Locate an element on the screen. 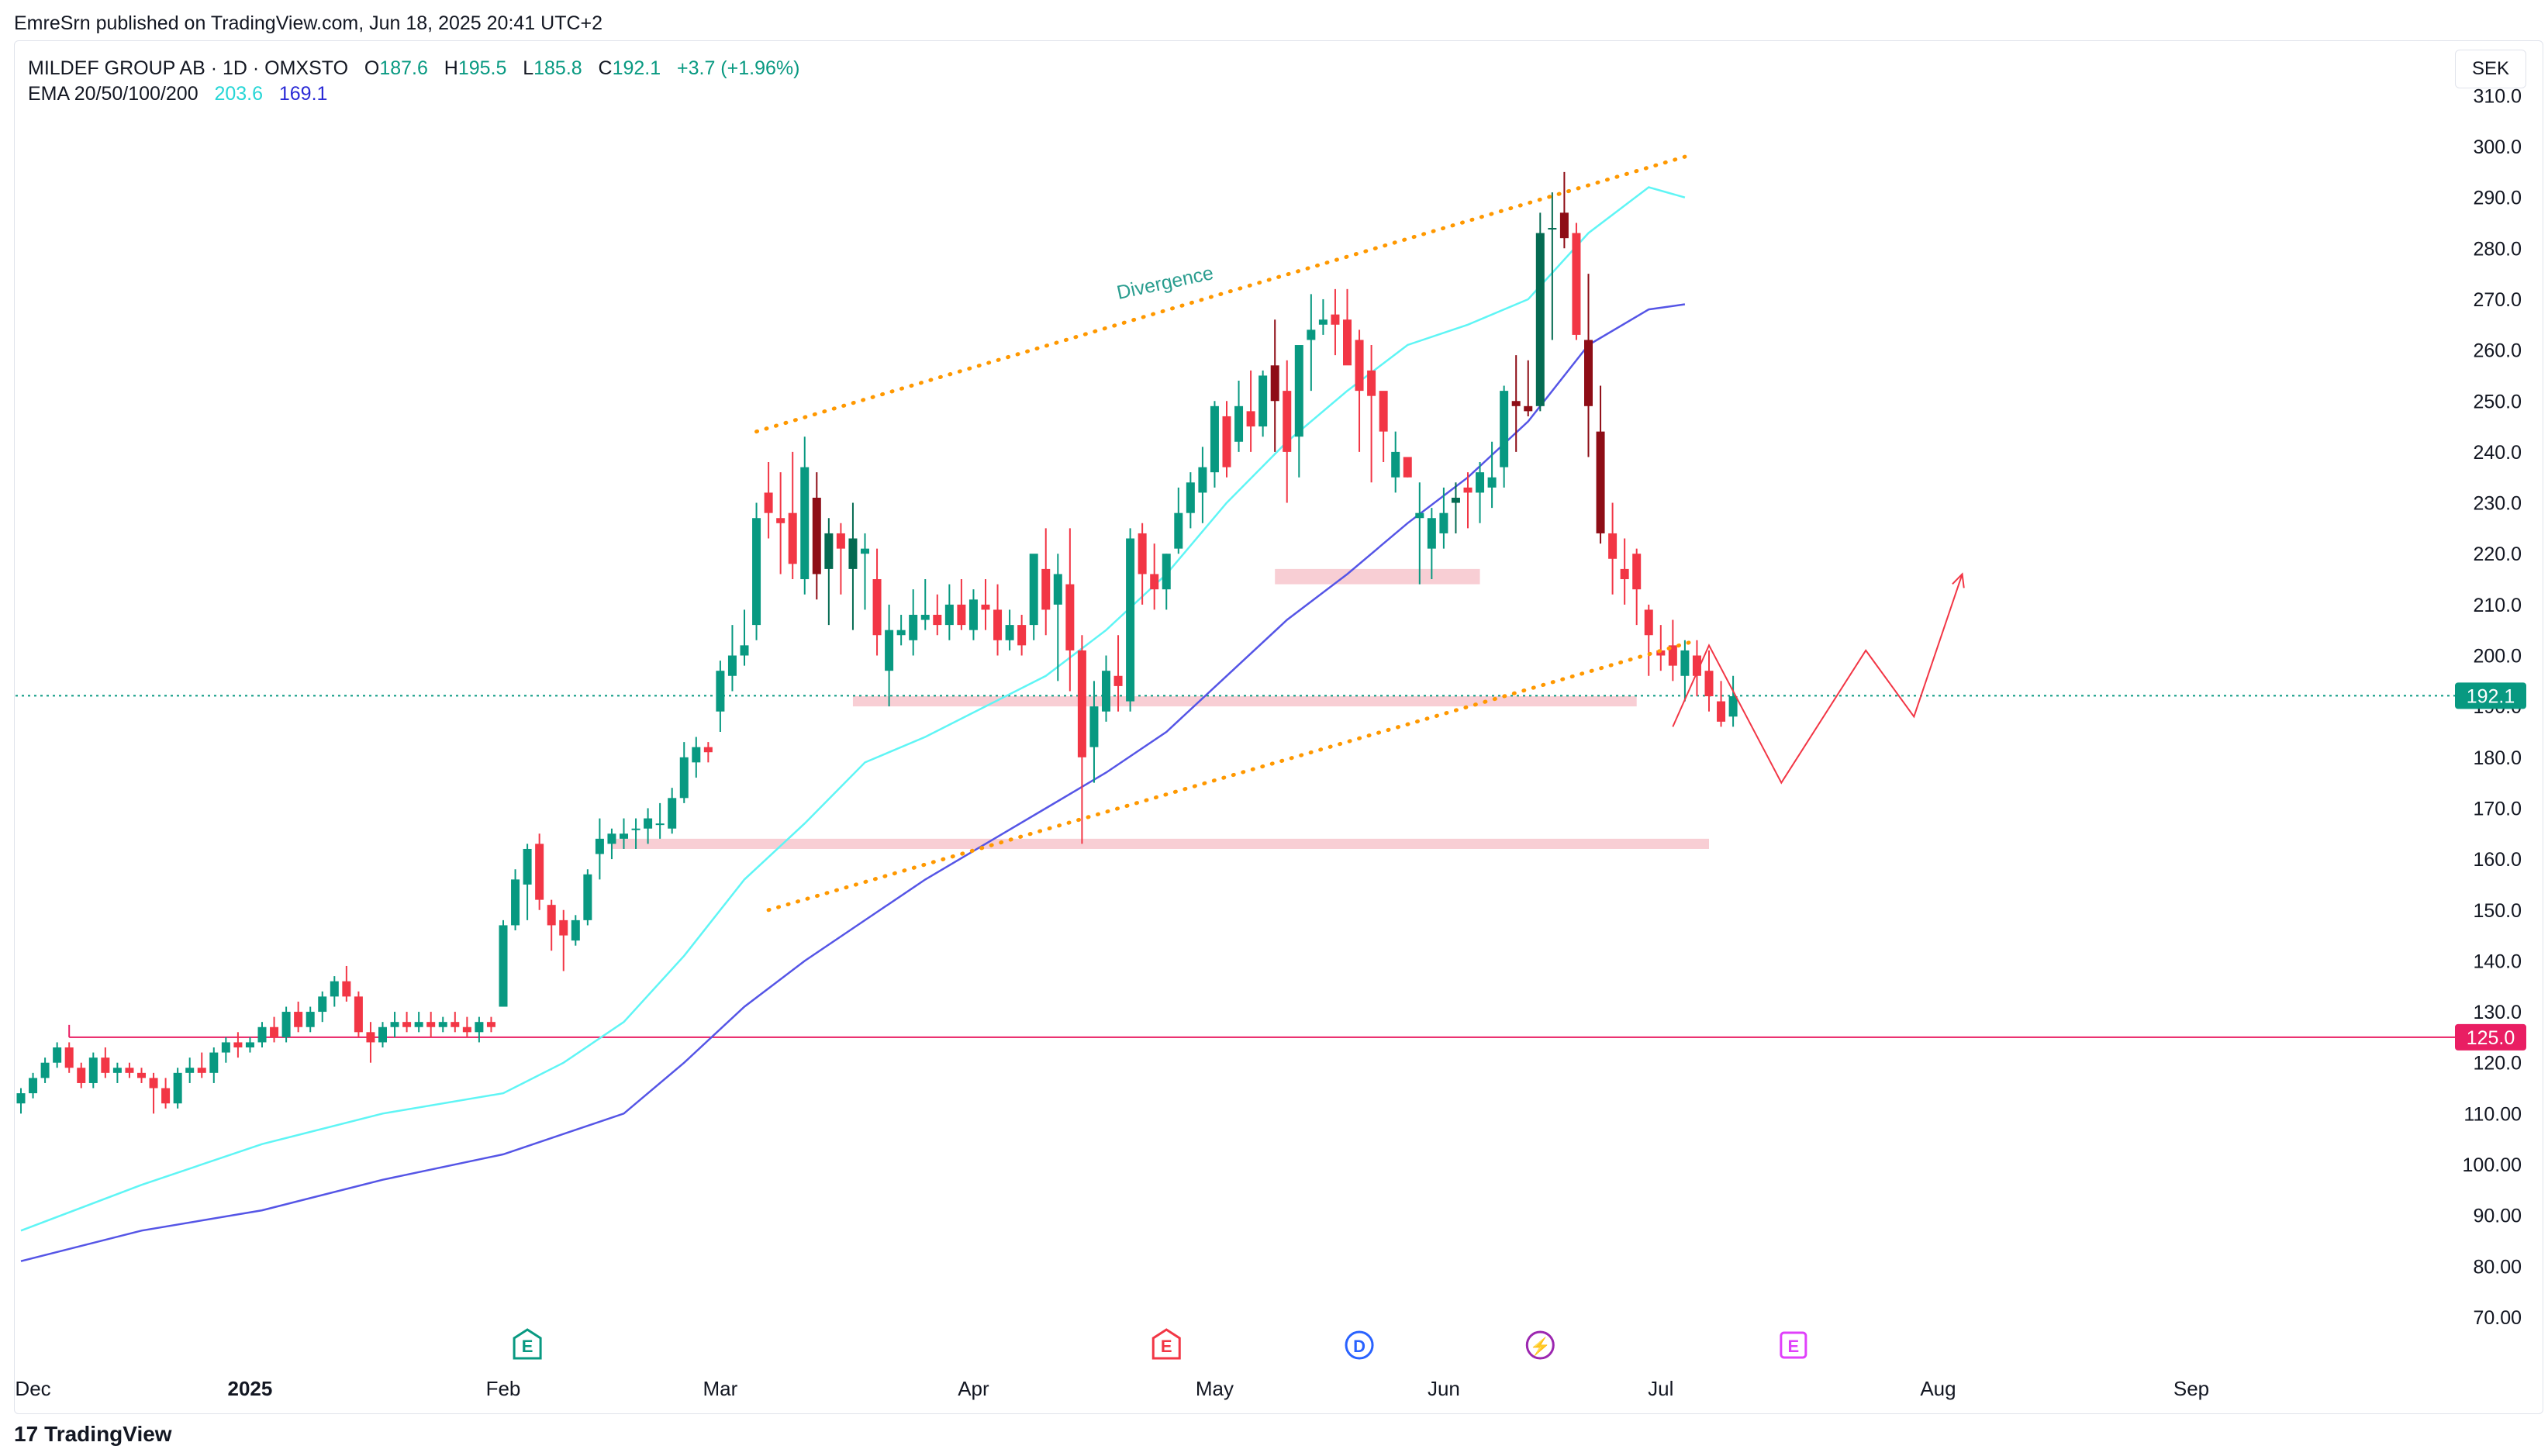  open-value: 187.6 is located at coordinates (403, 68).